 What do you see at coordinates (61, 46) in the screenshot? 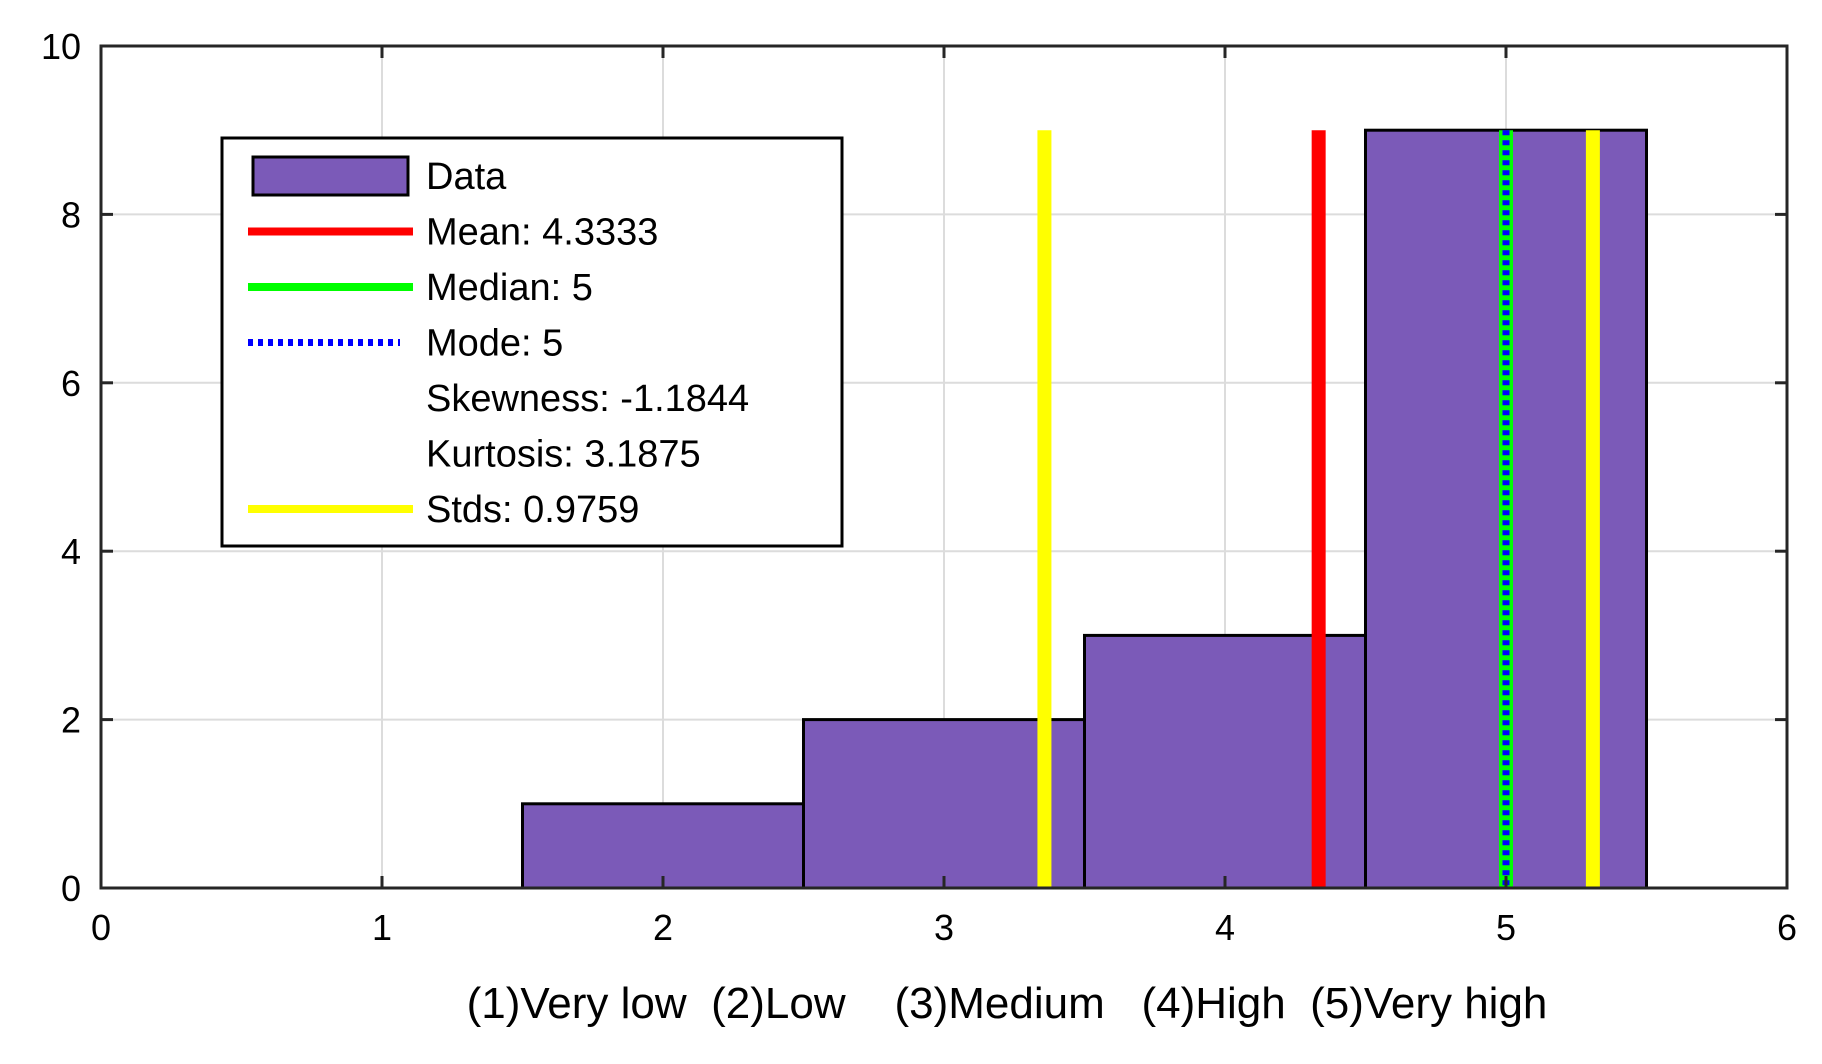
I see `y-tick-label: 10` at bounding box center [61, 46].